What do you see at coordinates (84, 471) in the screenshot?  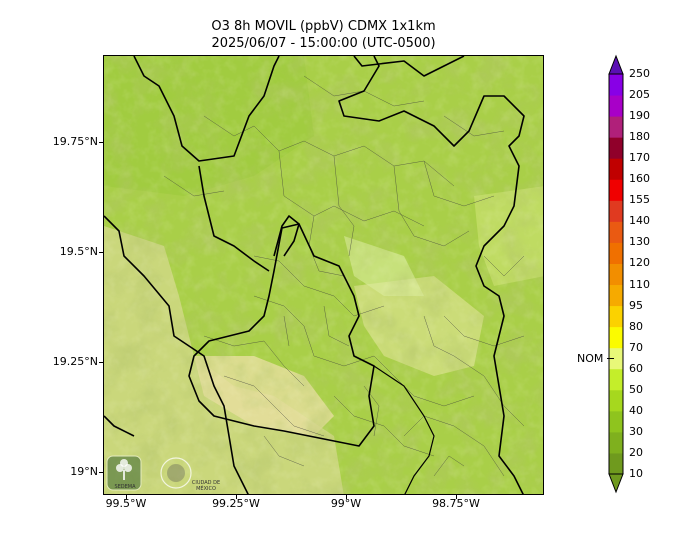 I see `lat-label-19: 19°N` at bounding box center [84, 471].